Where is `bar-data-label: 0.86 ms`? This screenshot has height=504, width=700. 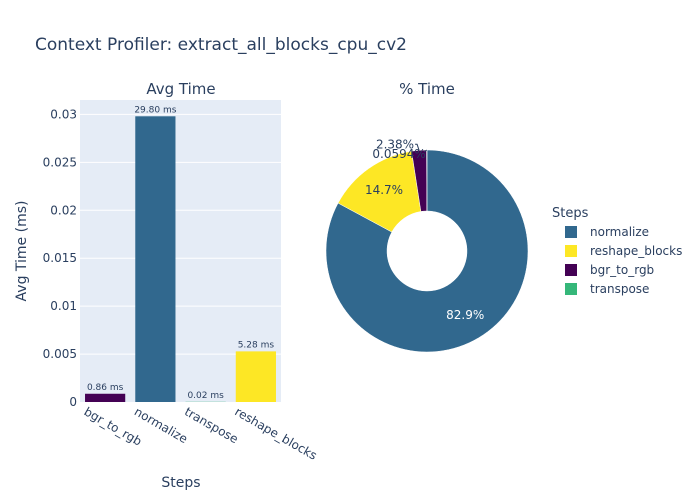 bar-data-label: 0.86 ms is located at coordinates (105, 388).